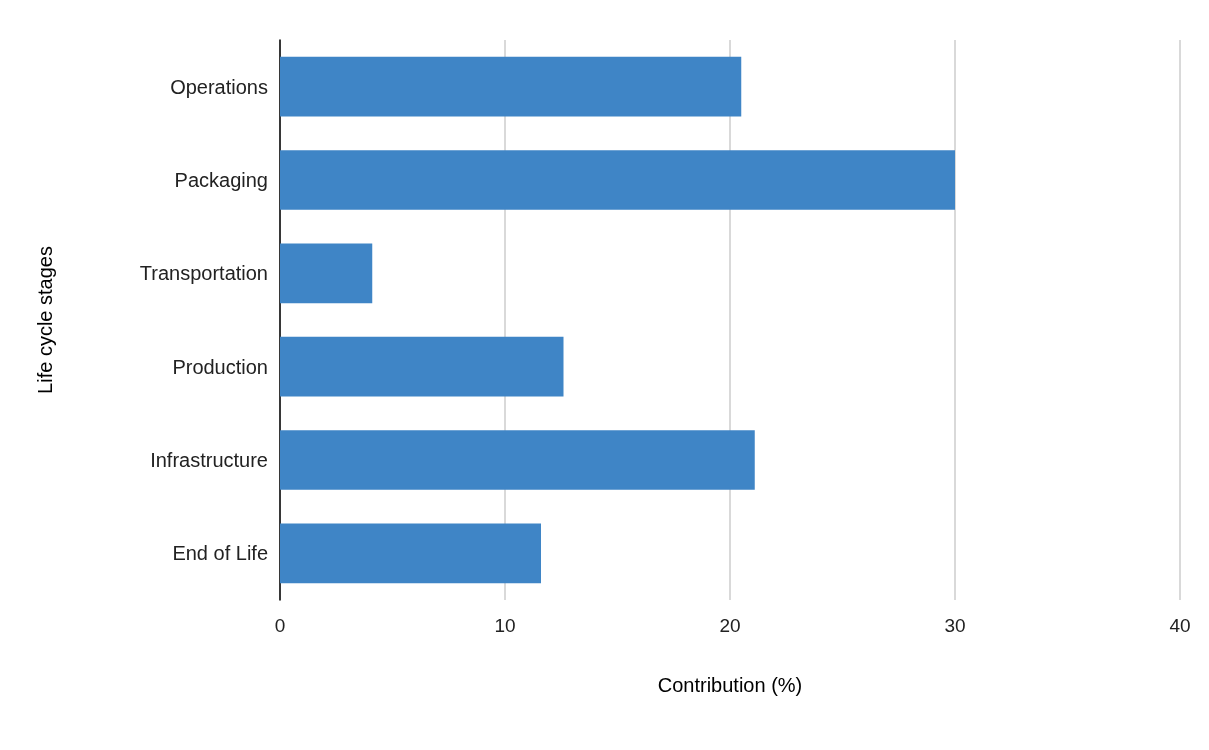  Describe the element at coordinates (505, 625) in the screenshot. I see `x-tick-label: 10` at that location.